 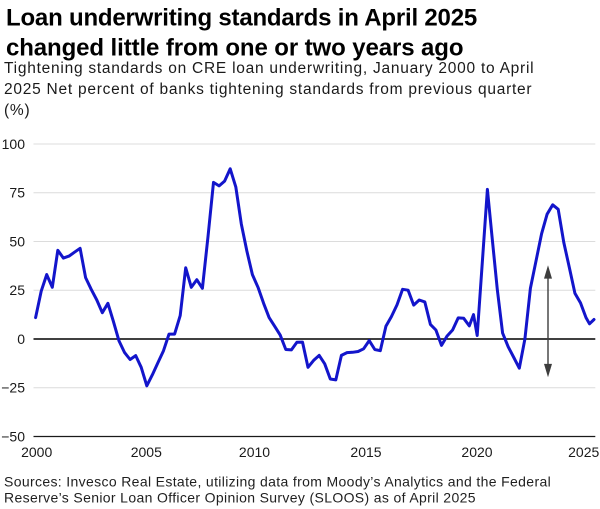 I want to click on svg-text: −25, so click(x=13, y=388).